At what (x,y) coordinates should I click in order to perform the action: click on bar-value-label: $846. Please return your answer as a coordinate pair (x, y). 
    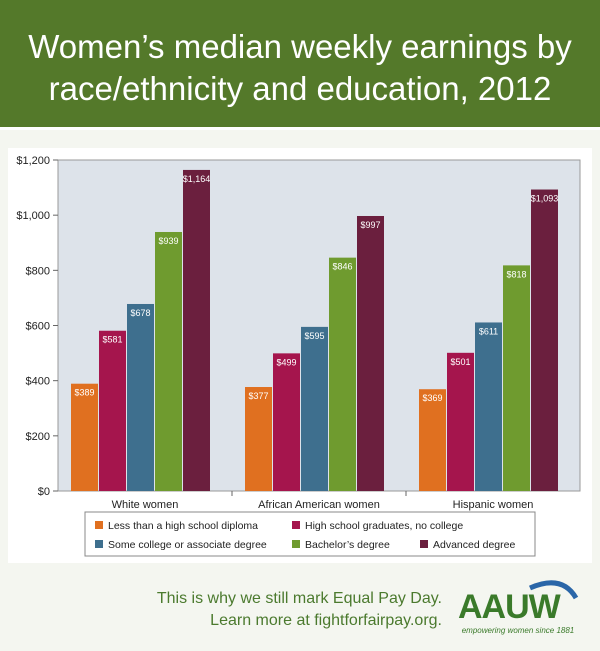
    Looking at the image, I should click on (342, 267).